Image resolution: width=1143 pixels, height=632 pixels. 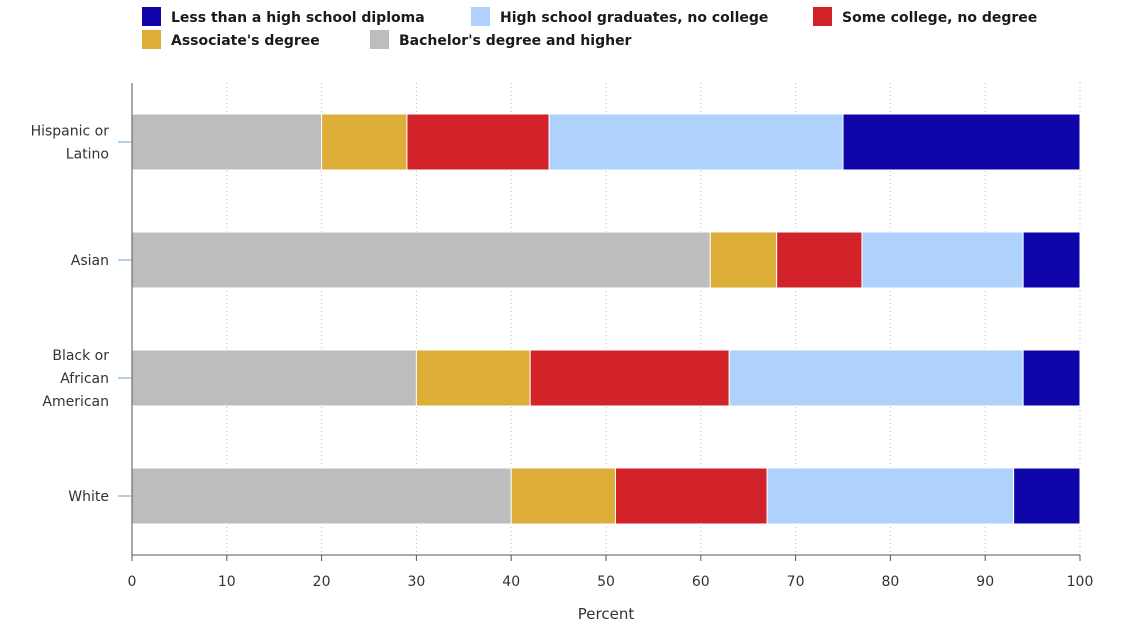 What do you see at coordinates (939, 18) in the screenshot?
I see `legend-label-some-college-no-degree: Some college, no degree` at bounding box center [939, 18].